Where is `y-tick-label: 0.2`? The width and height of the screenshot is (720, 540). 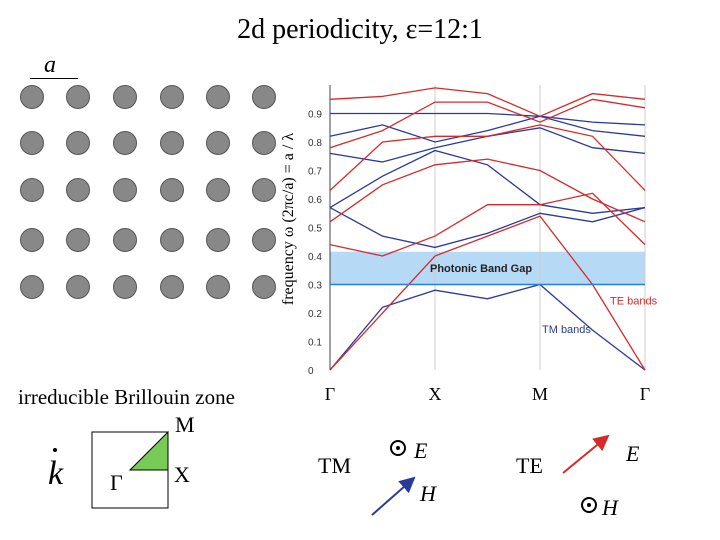
y-tick-label: 0.2 is located at coordinates (315, 314).